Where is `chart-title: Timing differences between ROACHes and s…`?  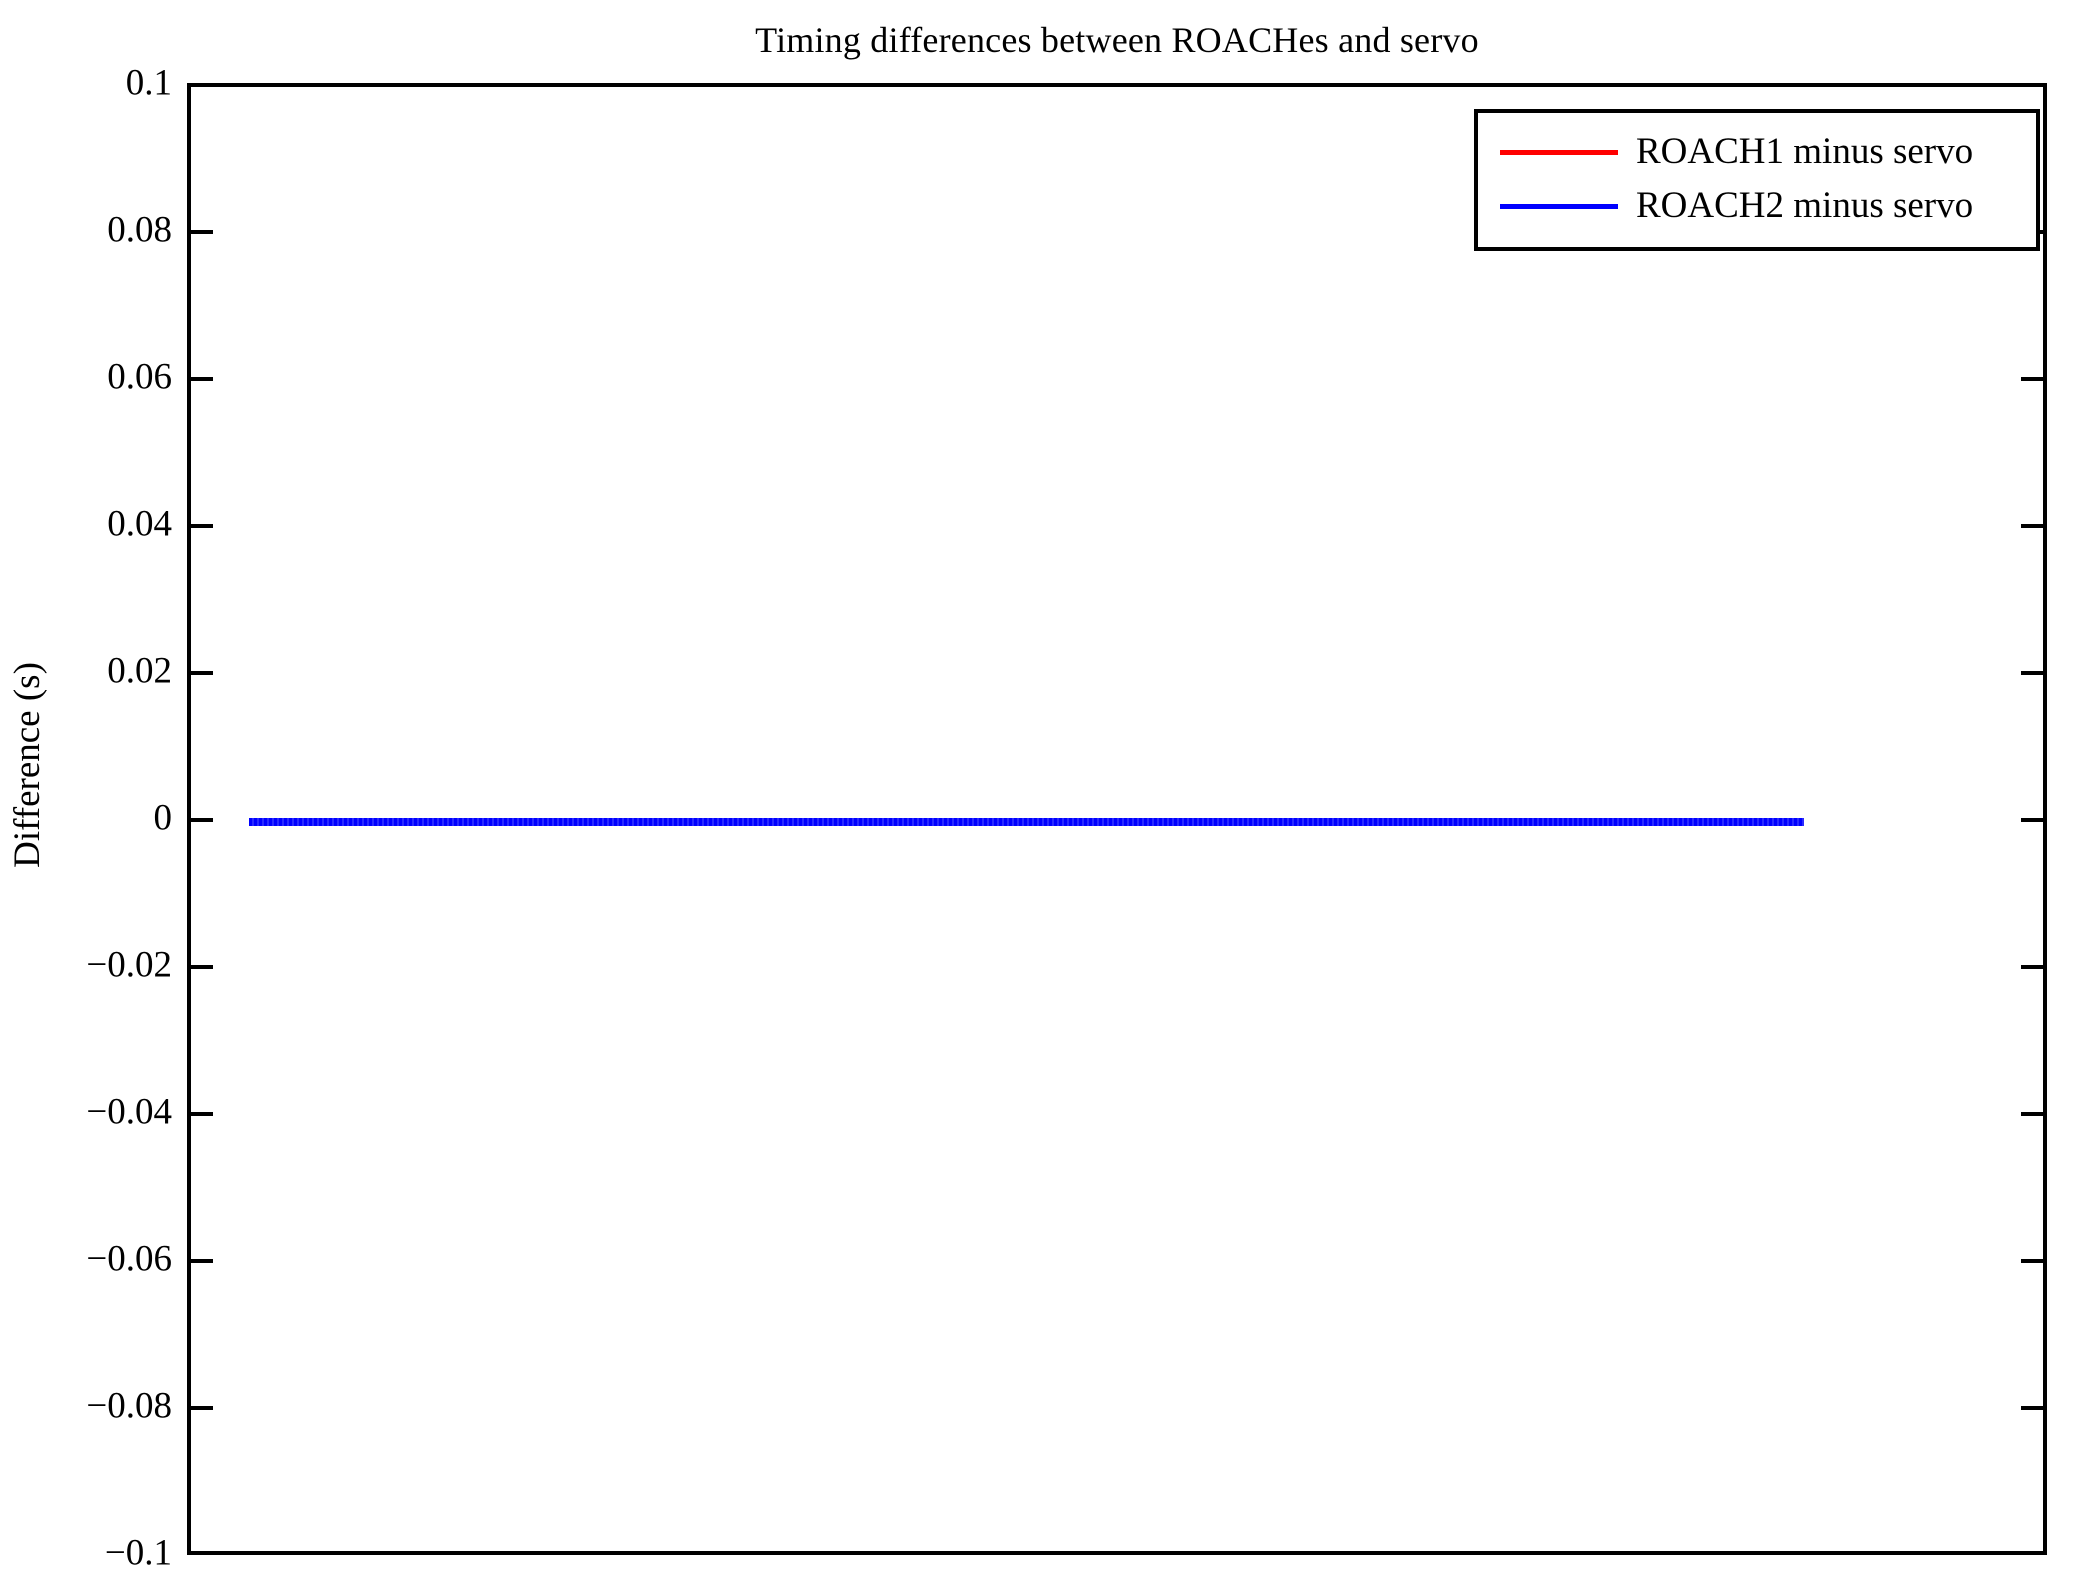 chart-title: Timing differences between ROACHes and s… is located at coordinates (1117, 40).